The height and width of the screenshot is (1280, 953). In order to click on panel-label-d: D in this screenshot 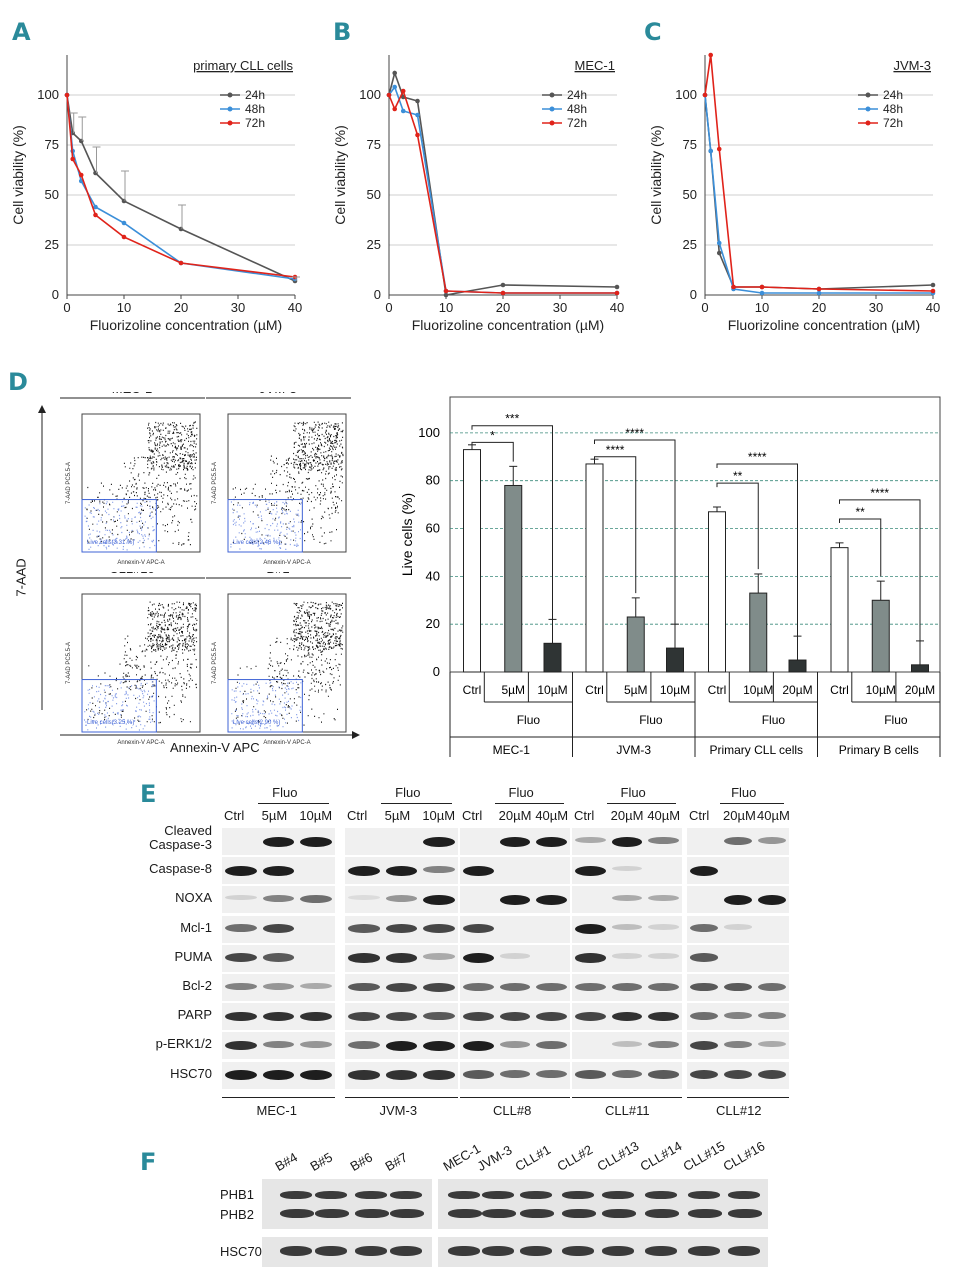, I will do `click(18, 382)`.